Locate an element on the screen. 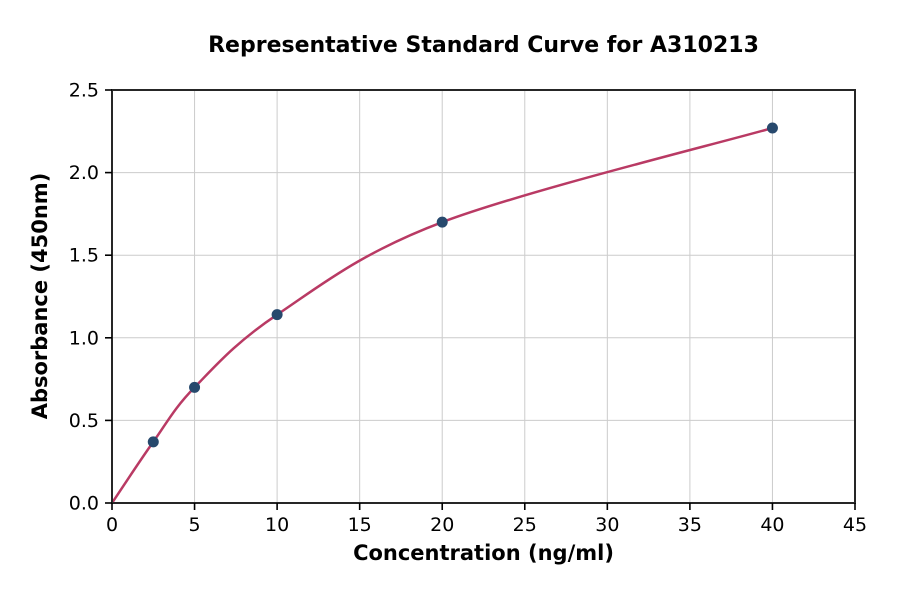 This screenshot has width=900, height=594. x-tick-label: 40 is located at coordinates (772, 525).